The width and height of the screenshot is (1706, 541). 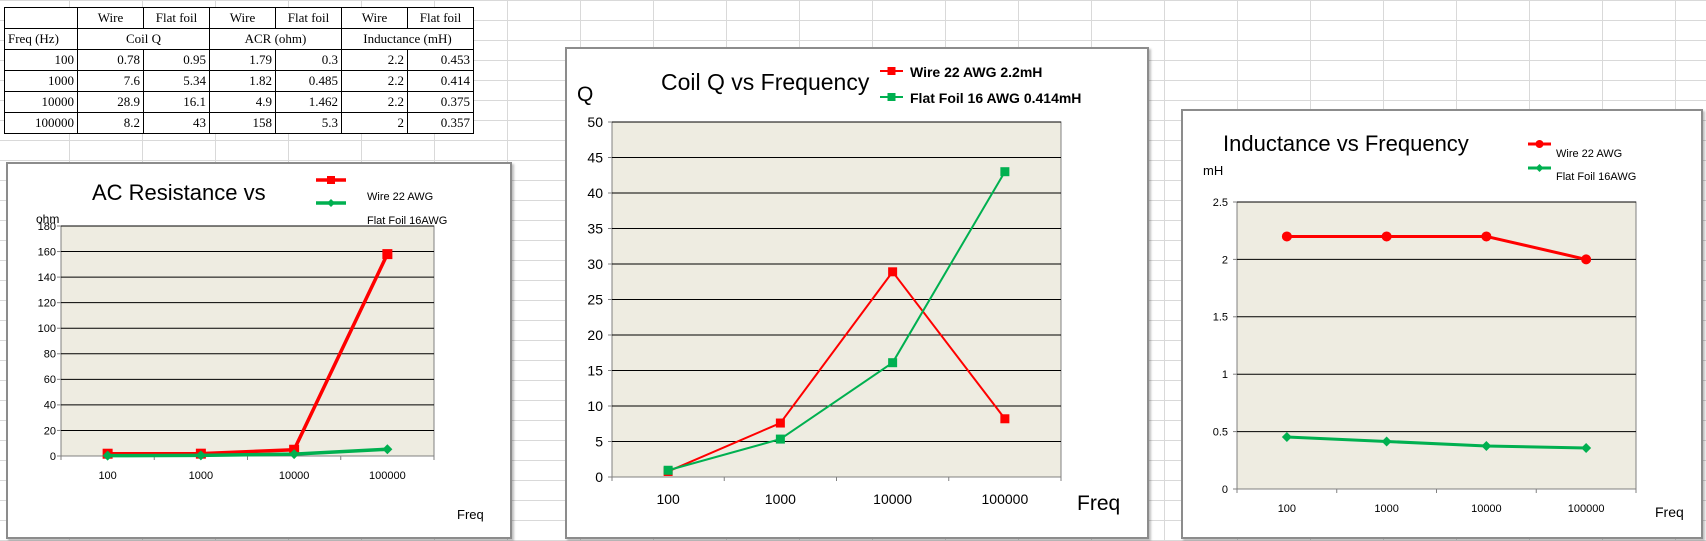 What do you see at coordinates (242, 81) in the screenshot?
I see `table-cell: 1.82` at bounding box center [242, 81].